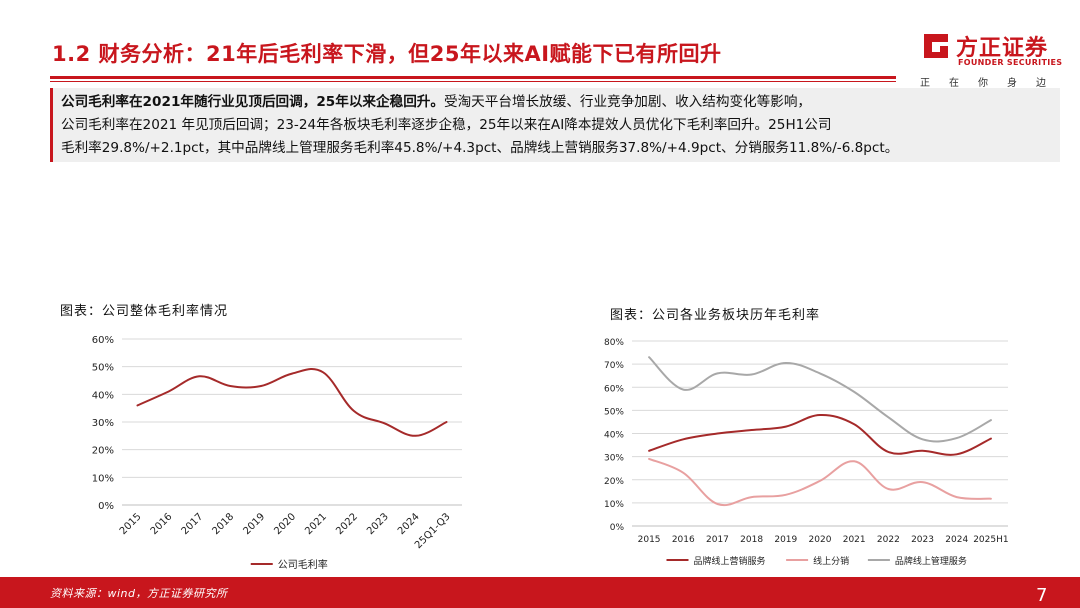 Image resolution: width=1080 pixels, height=608 pixels. Describe the element at coordinates (922, 540) in the screenshot. I see `chart2-x-tick-label: 2023` at that location.